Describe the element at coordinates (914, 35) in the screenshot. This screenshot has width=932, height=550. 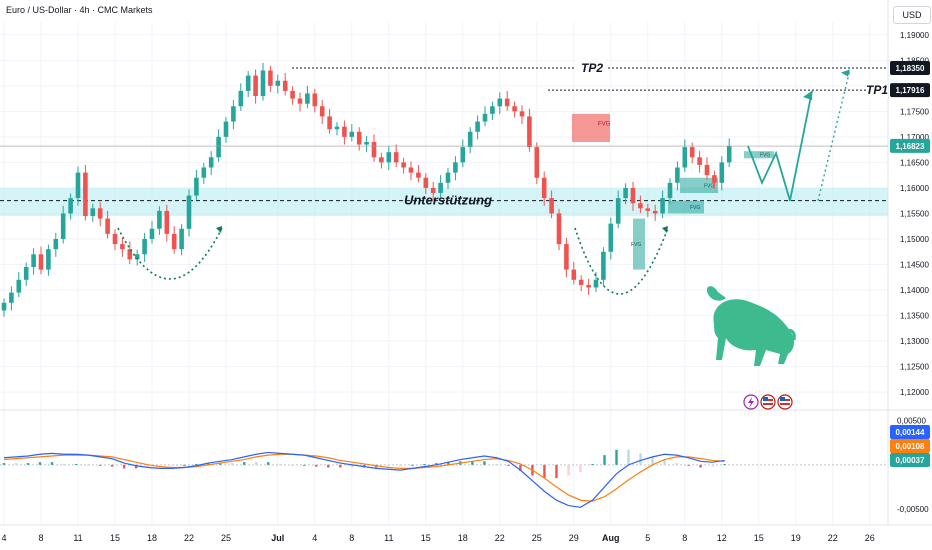
I see `price-tick-label: 1,19000` at that location.